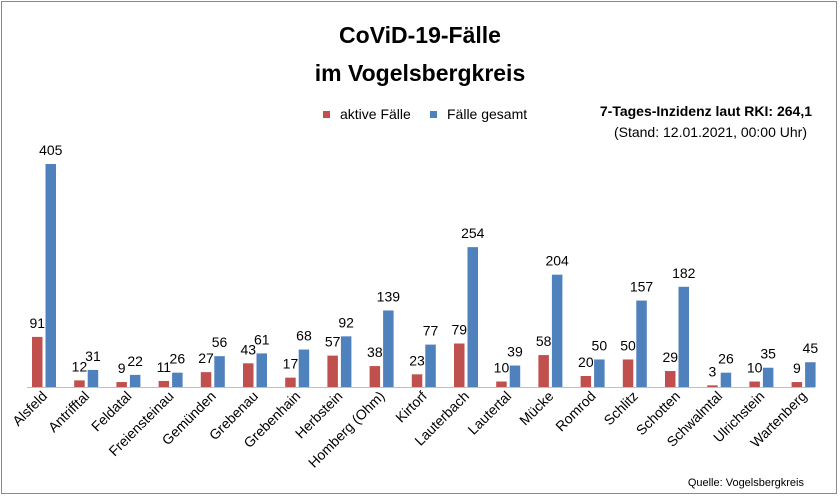  What do you see at coordinates (420, 73) in the screenshot?
I see `chart-subtitle: im Vogelsbergkreis` at bounding box center [420, 73].